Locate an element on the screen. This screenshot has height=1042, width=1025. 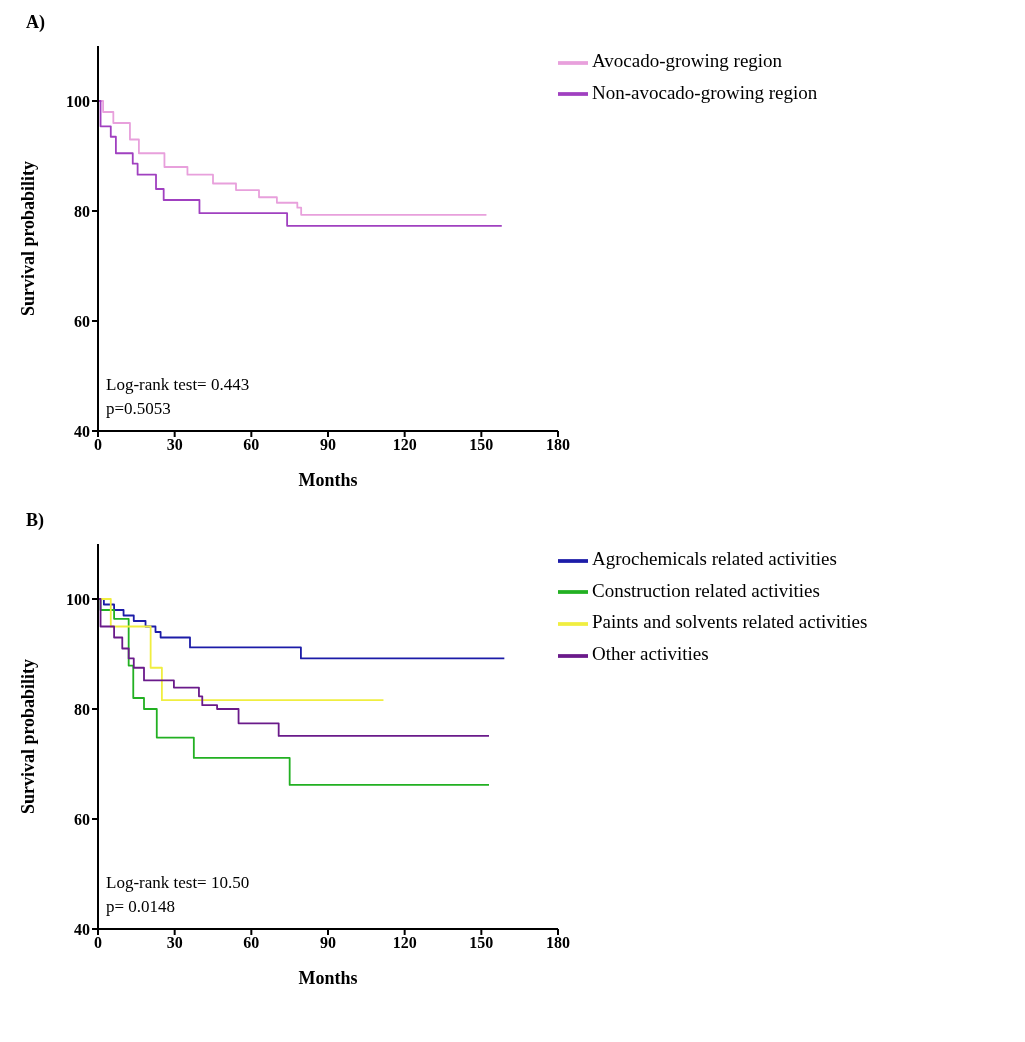
legend-label: Agrochemicals related activities is located at coordinates (714, 558).